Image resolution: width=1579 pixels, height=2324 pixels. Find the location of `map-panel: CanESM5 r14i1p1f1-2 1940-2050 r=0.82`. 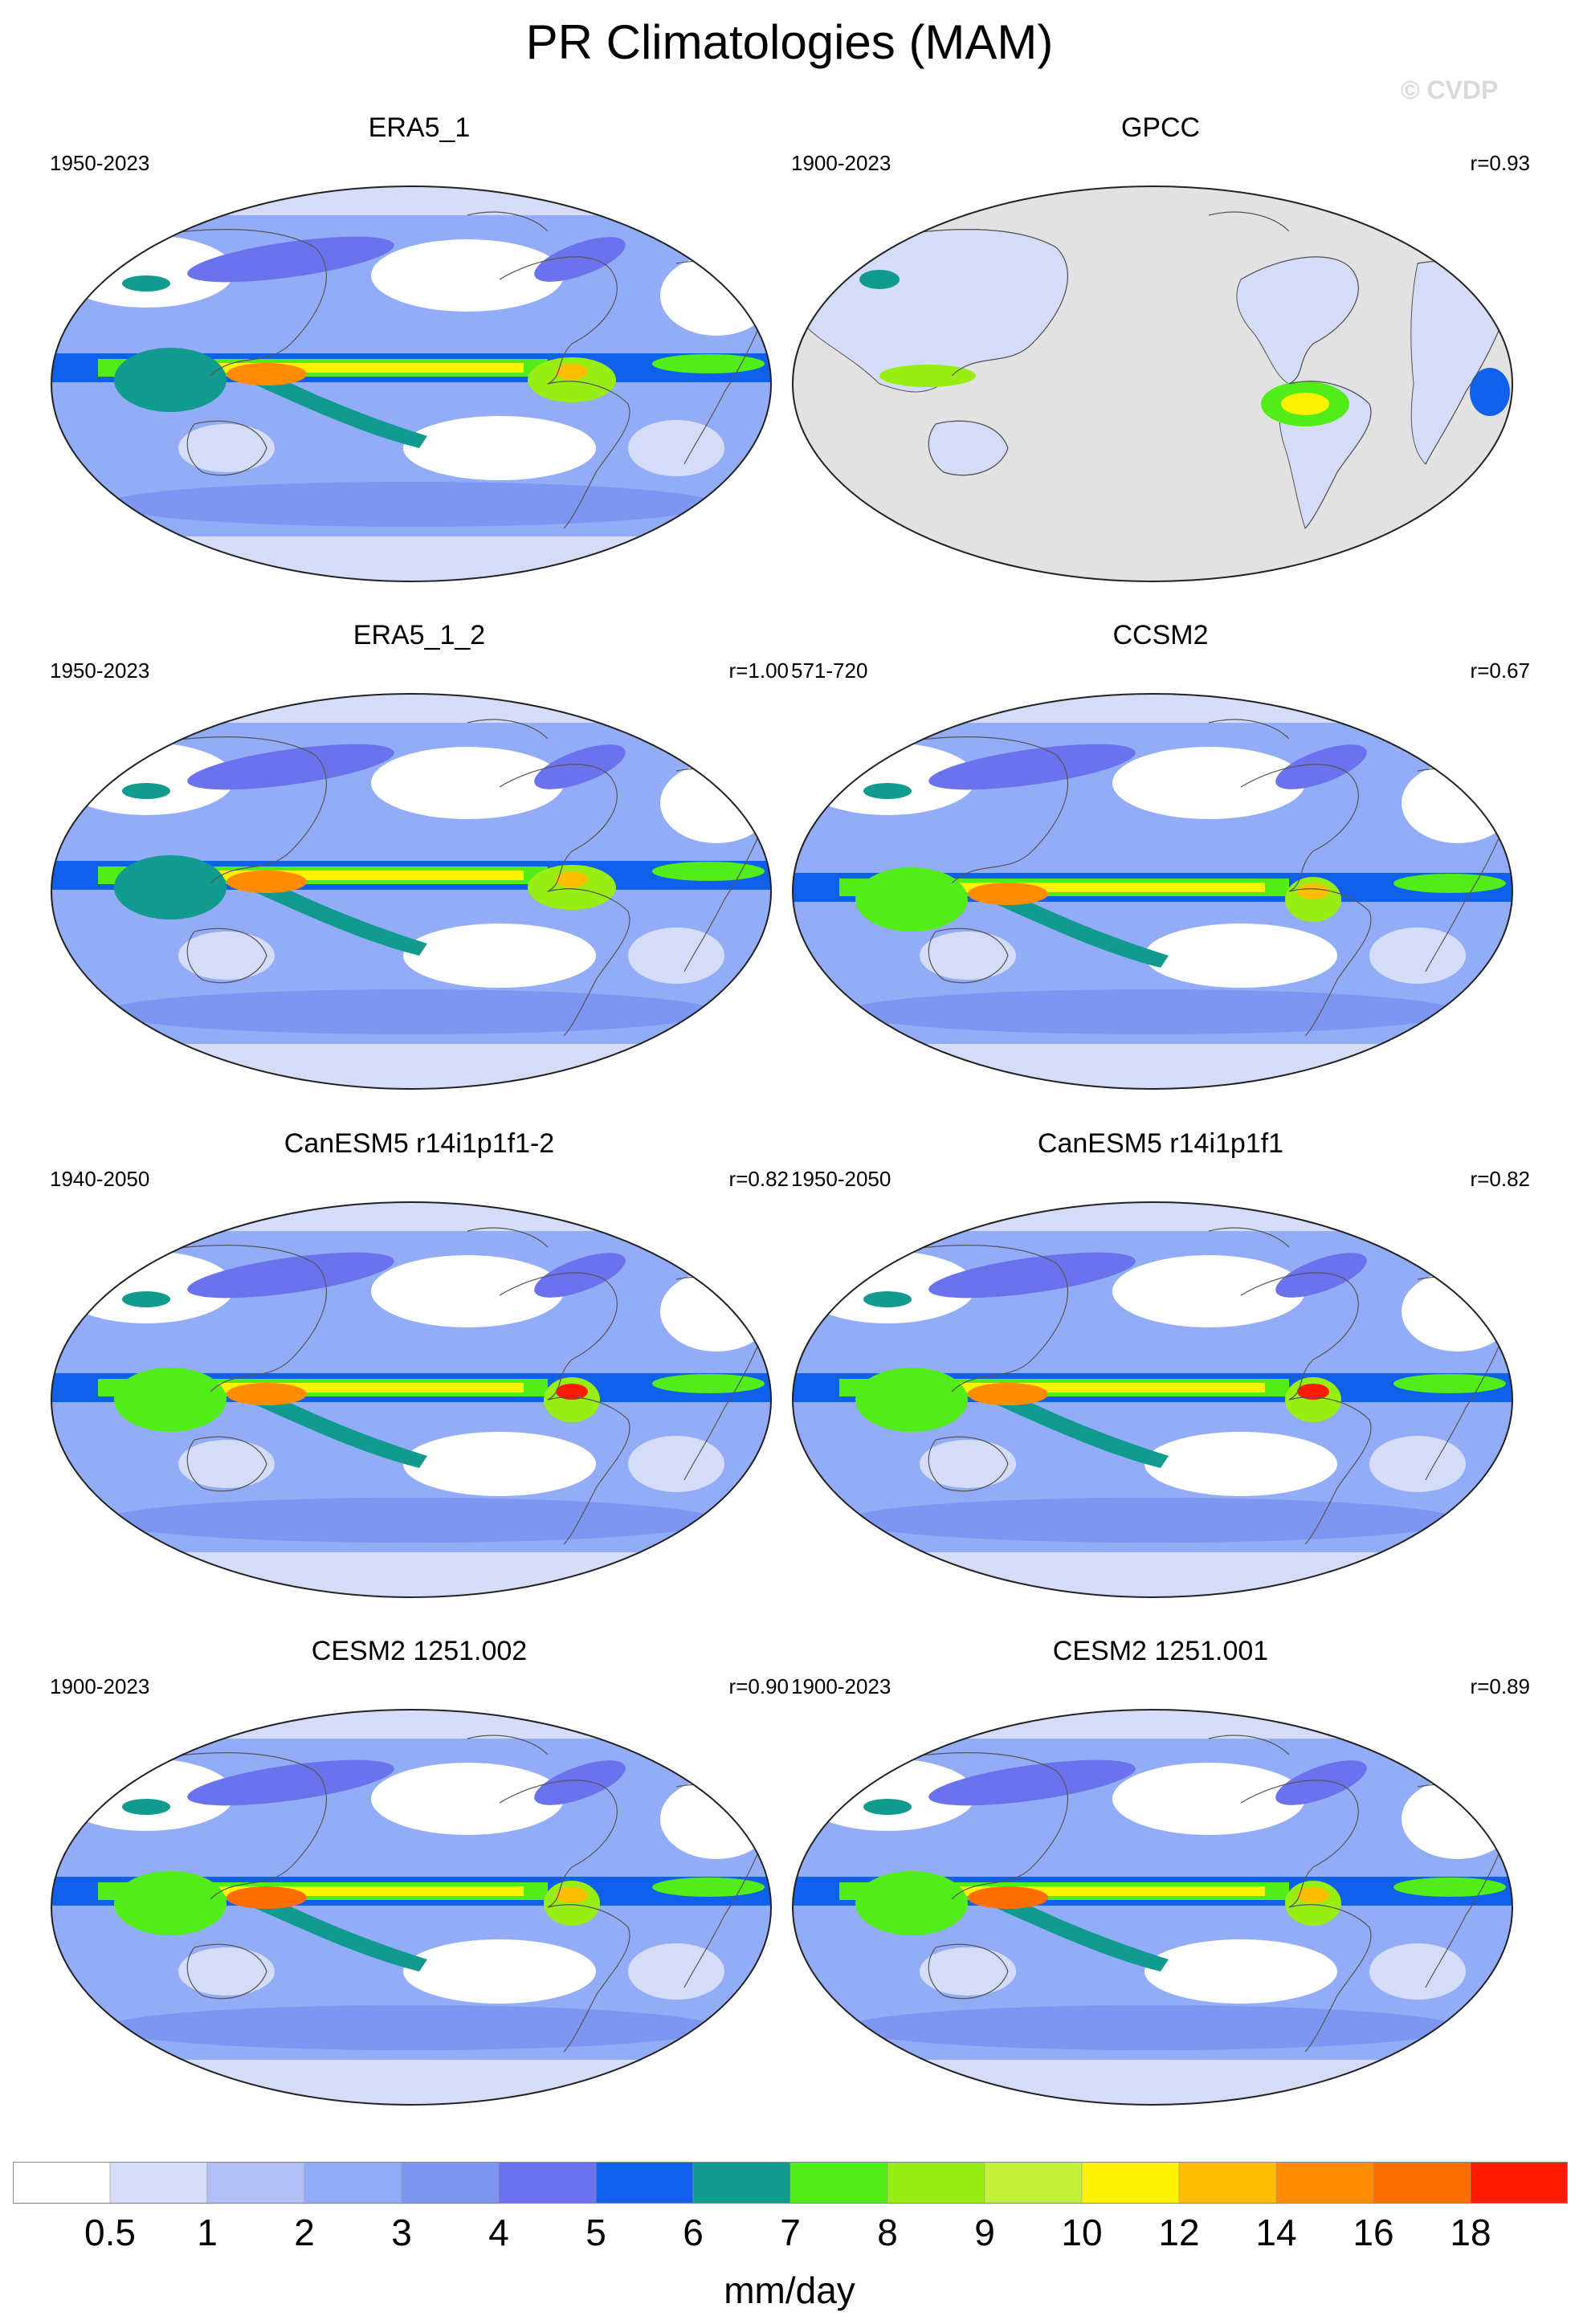

map-panel: CanESM5 r14i1p1f1-2 1940-2050 r=0.82 is located at coordinates (419, 1369).